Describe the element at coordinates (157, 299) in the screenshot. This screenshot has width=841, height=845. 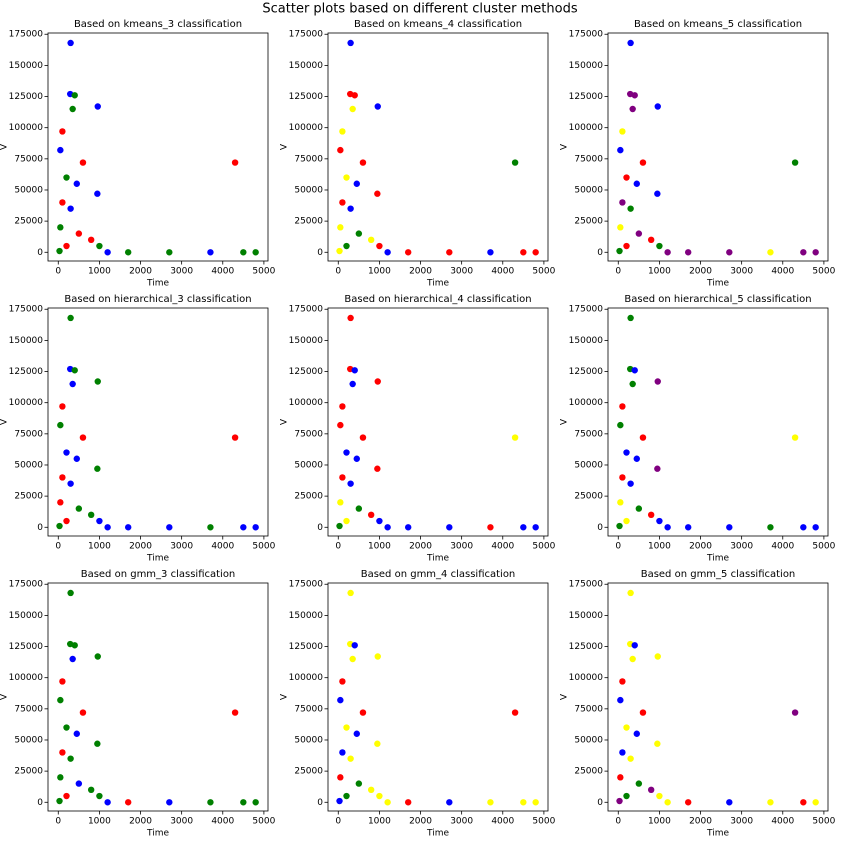
I see `subplot-title: Based on hierarchical_3 classification` at that location.